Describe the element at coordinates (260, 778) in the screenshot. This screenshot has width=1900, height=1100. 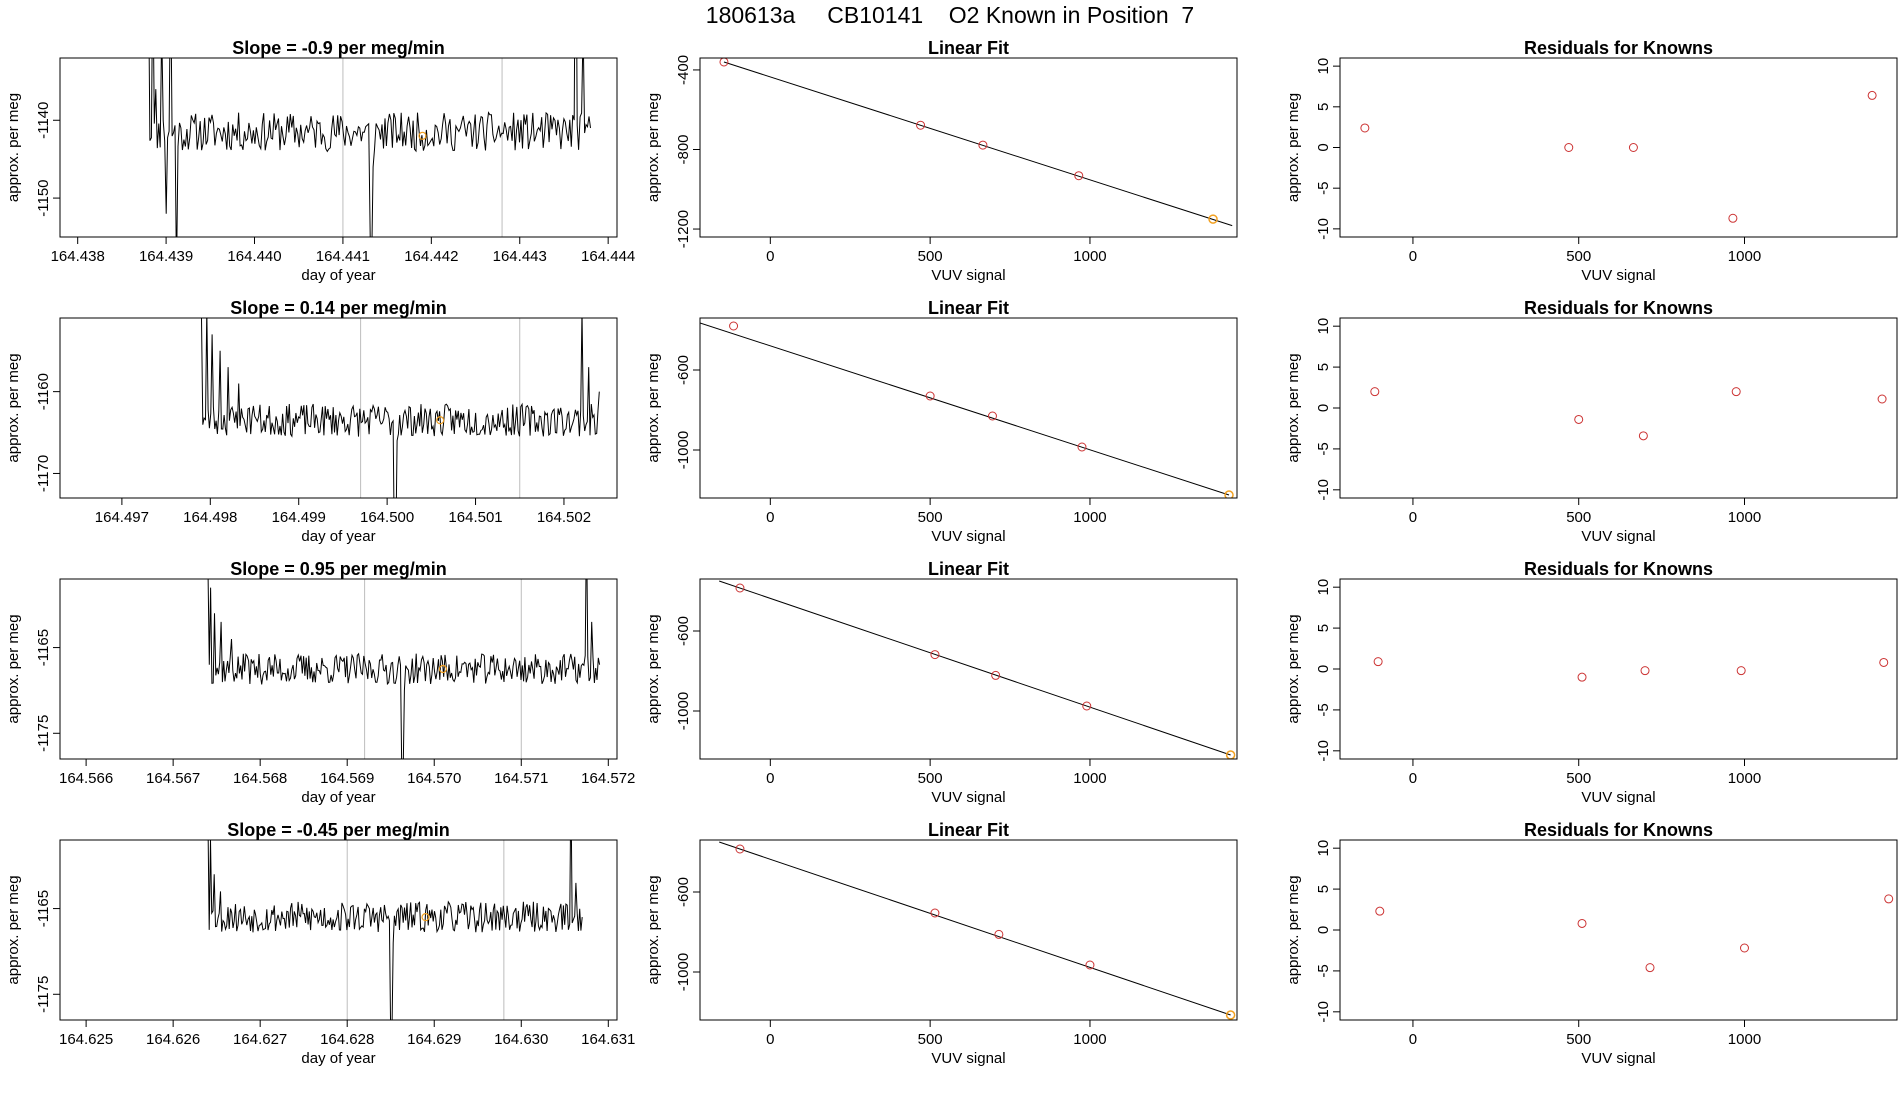
I see `x-tick-label: 164.568` at that location.